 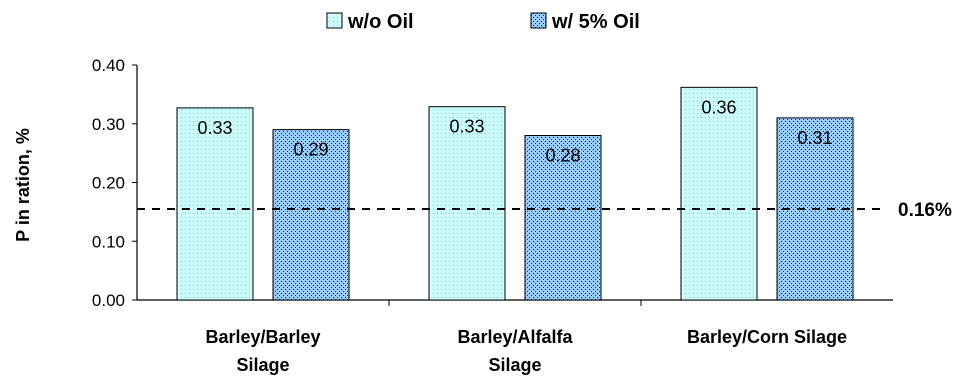 I want to click on y-tick-label-1: 0.10, so click(x=108, y=241).